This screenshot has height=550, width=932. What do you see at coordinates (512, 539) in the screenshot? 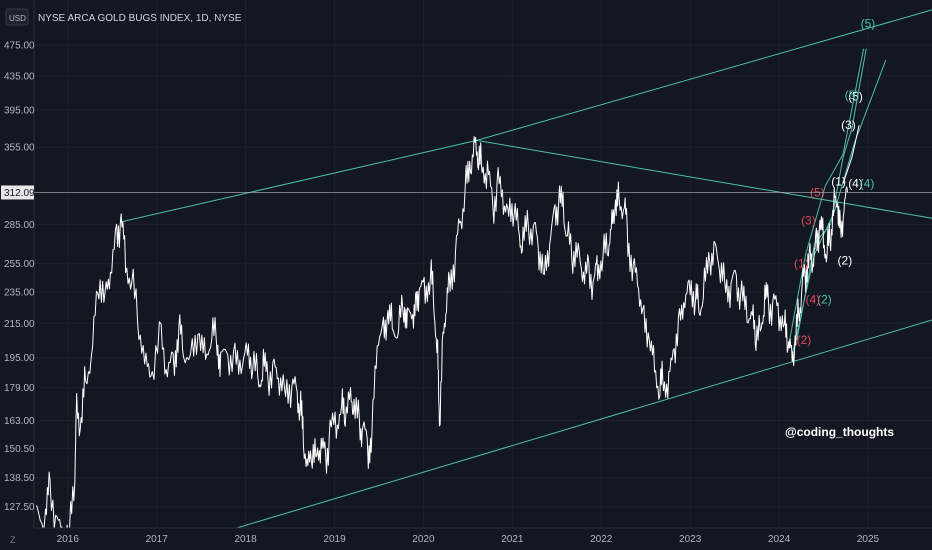
I see `x-tick-label: 2021` at bounding box center [512, 539].